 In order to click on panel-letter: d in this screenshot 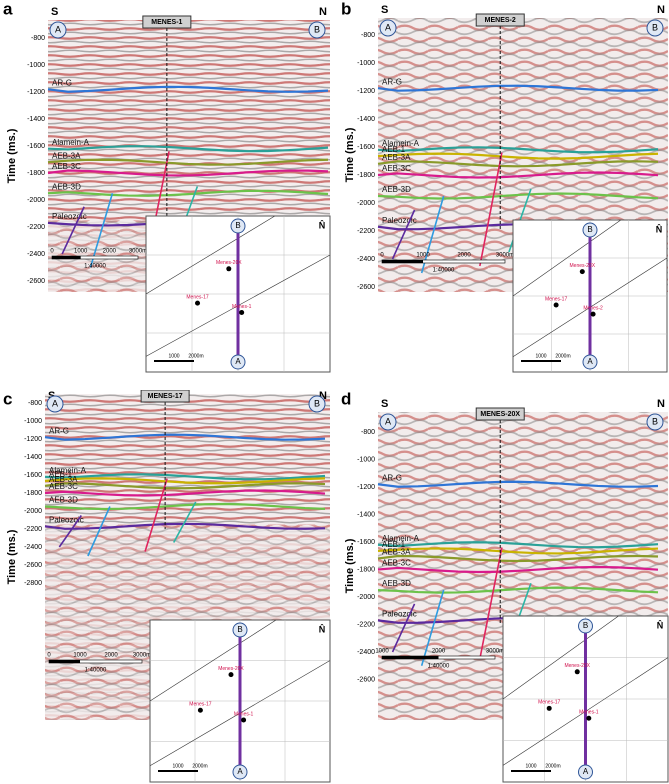, I will do `click(346, 399)`.